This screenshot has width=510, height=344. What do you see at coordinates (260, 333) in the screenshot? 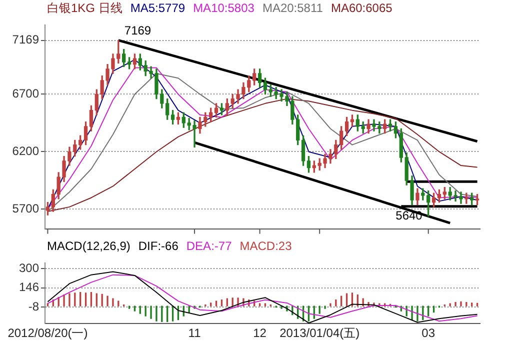
I see `x-tick-label: 12` at bounding box center [260, 333].